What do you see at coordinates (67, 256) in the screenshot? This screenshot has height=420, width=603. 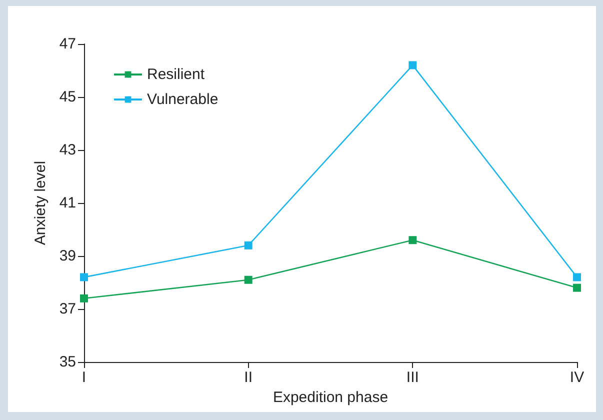 I see `y-tick-label: 39` at bounding box center [67, 256].